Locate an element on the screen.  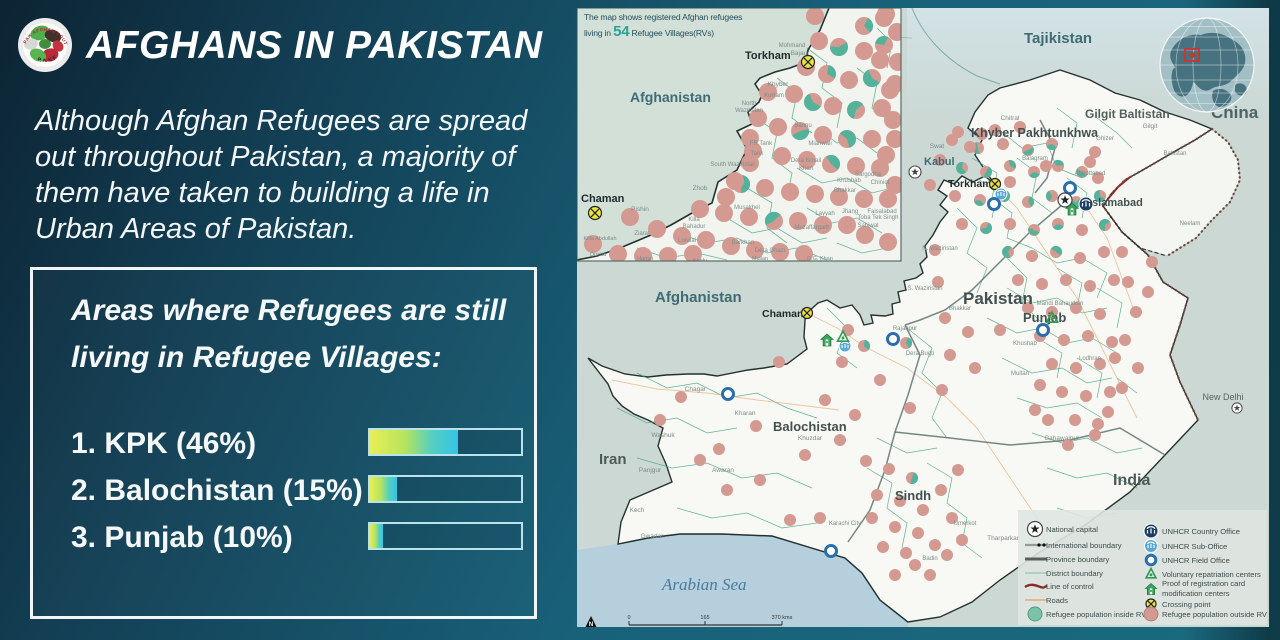
svg-text: Abbottabad is located at coordinates (1090, 174).